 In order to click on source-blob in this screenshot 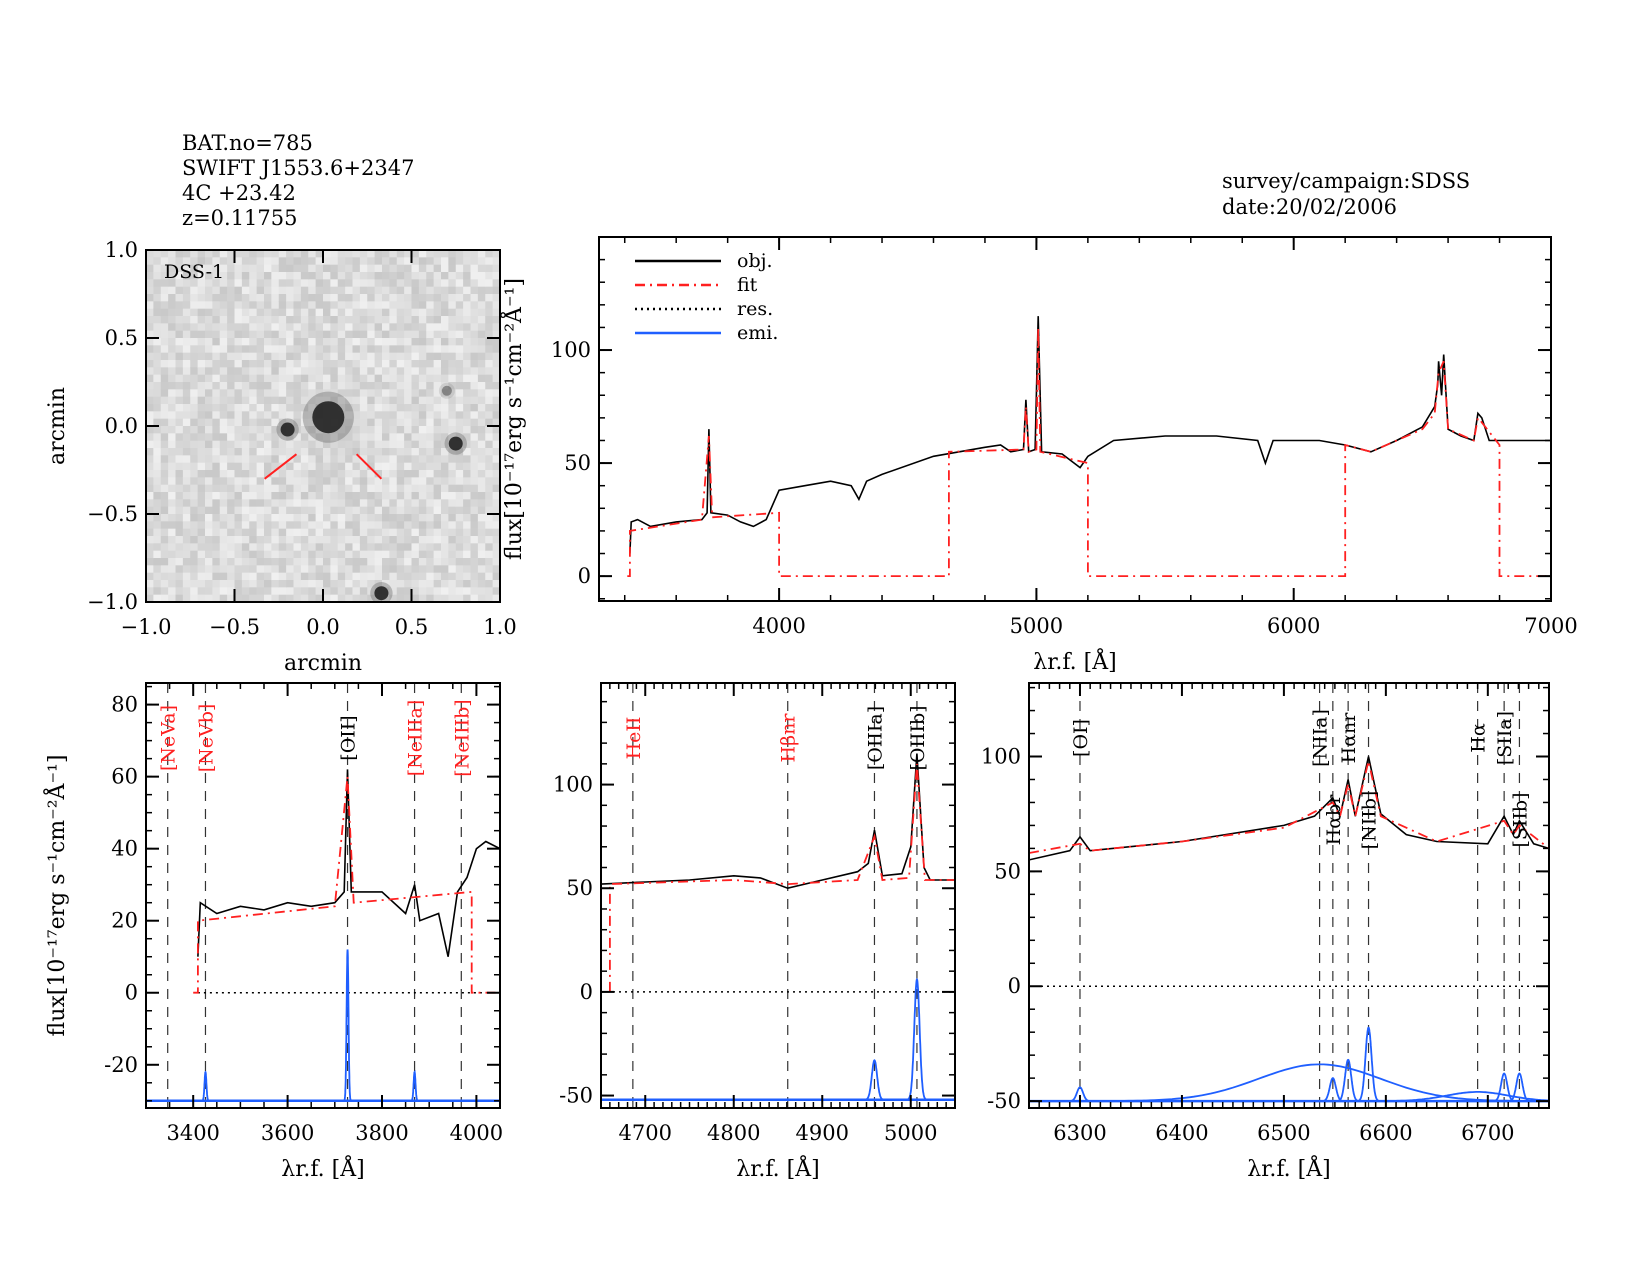, I will do `click(328, 417)`.